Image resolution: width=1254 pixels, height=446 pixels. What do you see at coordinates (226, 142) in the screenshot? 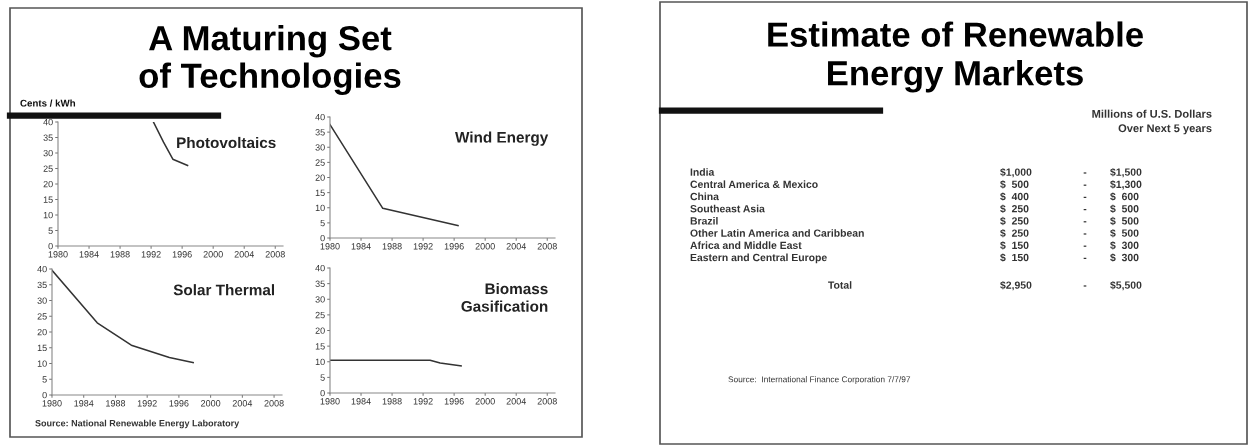
I see `text: Photovoltaics` at bounding box center [226, 142].